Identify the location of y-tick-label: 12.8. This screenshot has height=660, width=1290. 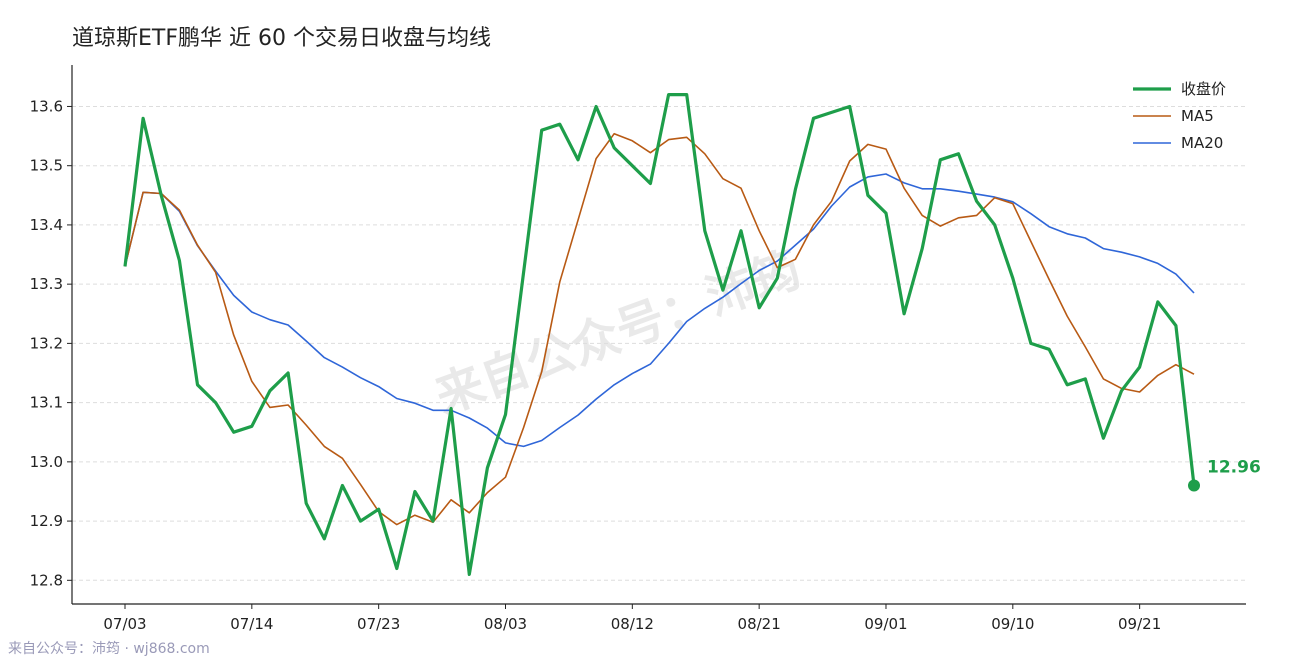
(46, 580).